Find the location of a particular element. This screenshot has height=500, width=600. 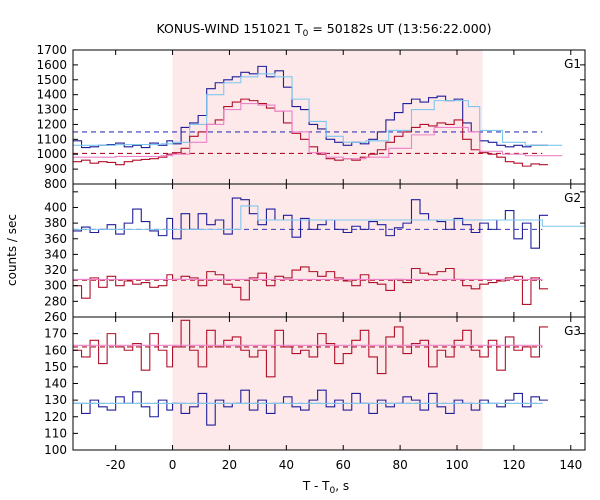

panel-g2-ytick-label-3: 320 is located at coordinates (55, 270).